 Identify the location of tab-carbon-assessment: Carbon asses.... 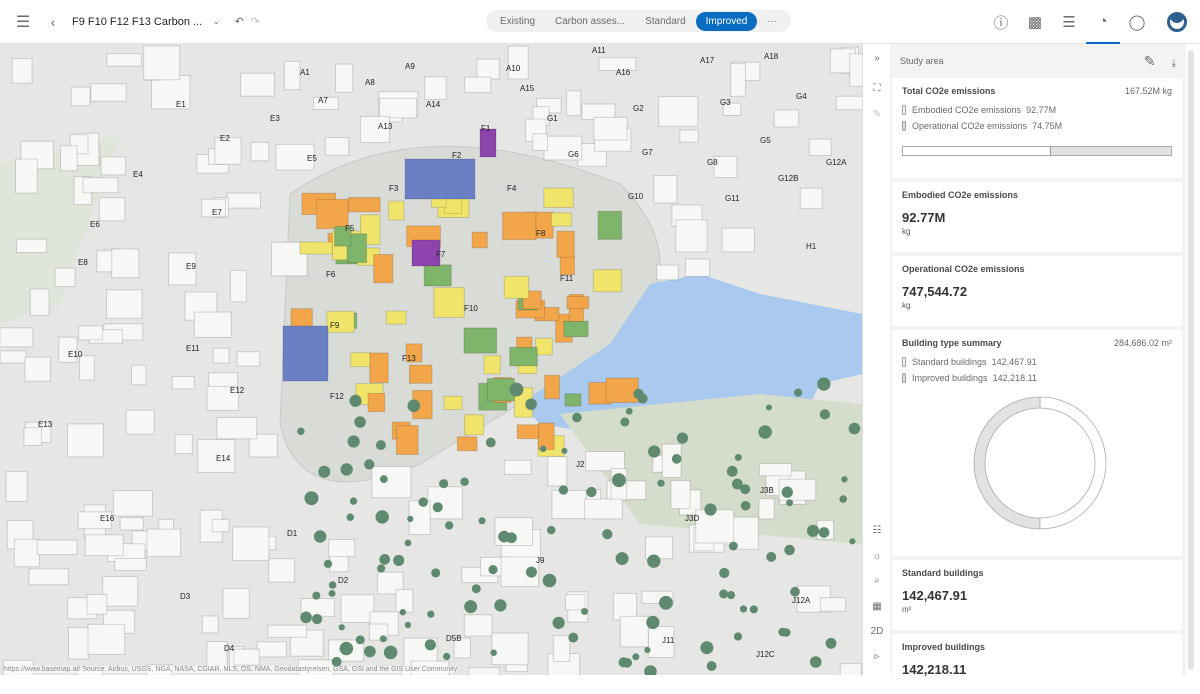
(590, 21).